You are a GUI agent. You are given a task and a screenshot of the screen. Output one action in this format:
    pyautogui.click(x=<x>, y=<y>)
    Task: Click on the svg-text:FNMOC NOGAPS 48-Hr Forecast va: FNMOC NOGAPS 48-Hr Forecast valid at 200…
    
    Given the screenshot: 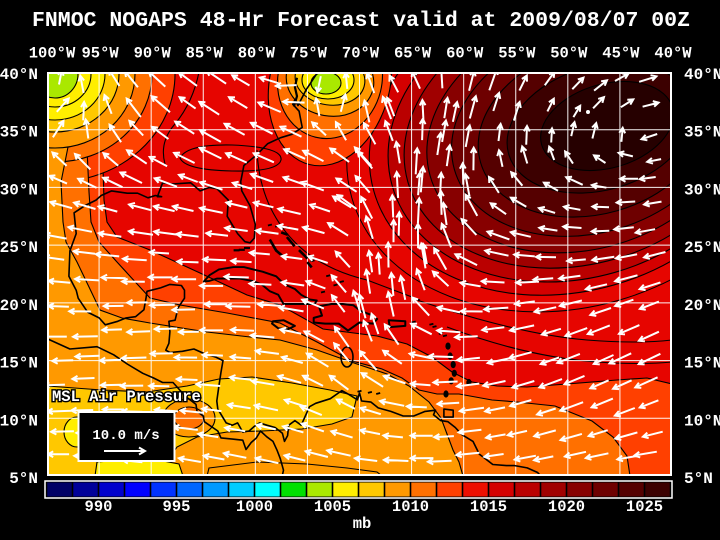 What is the action you would take?
    pyautogui.click(x=361, y=21)
    